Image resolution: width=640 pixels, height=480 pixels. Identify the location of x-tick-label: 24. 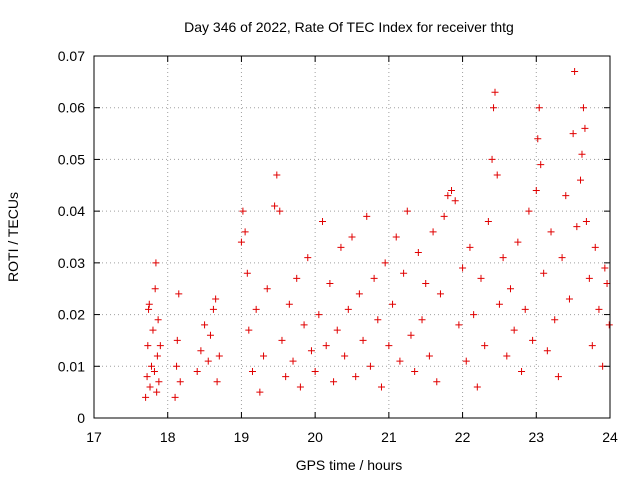
(610, 437).